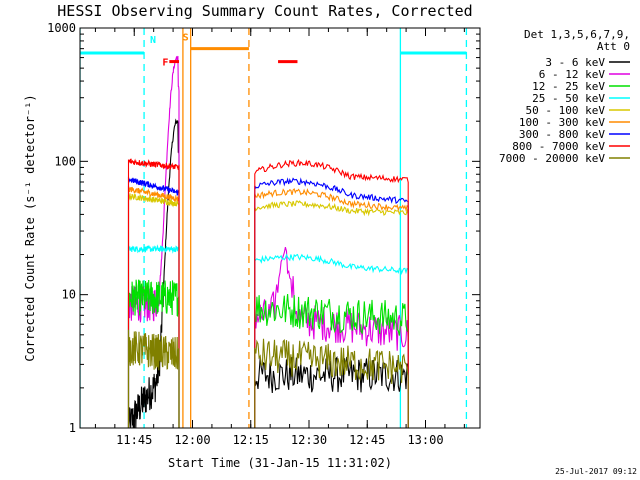  What do you see at coordinates (65, 161) in the screenshot?
I see `y-tick-label: 100` at bounding box center [65, 161].